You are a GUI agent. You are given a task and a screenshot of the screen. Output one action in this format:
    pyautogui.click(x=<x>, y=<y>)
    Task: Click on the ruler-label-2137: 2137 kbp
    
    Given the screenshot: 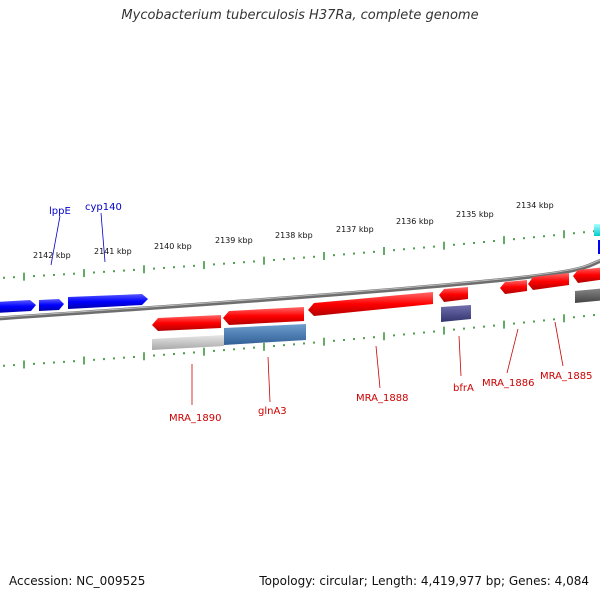 What is the action you would take?
    pyautogui.click(x=355, y=229)
    